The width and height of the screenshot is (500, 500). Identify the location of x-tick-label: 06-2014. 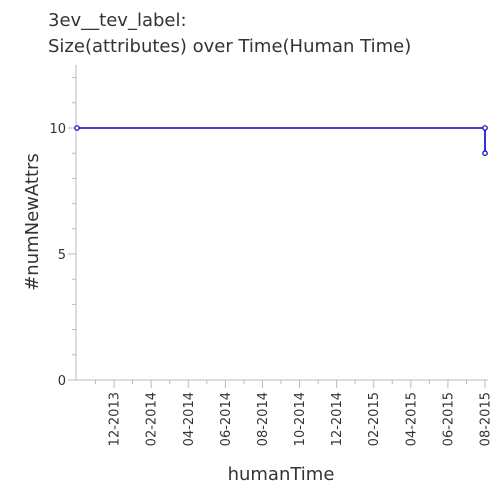
(226, 419).